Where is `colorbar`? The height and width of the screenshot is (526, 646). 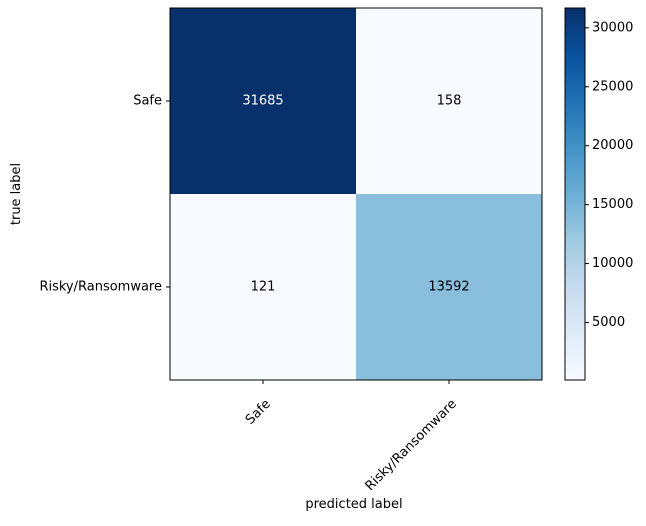
colorbar is located at coordinates (575, 194).